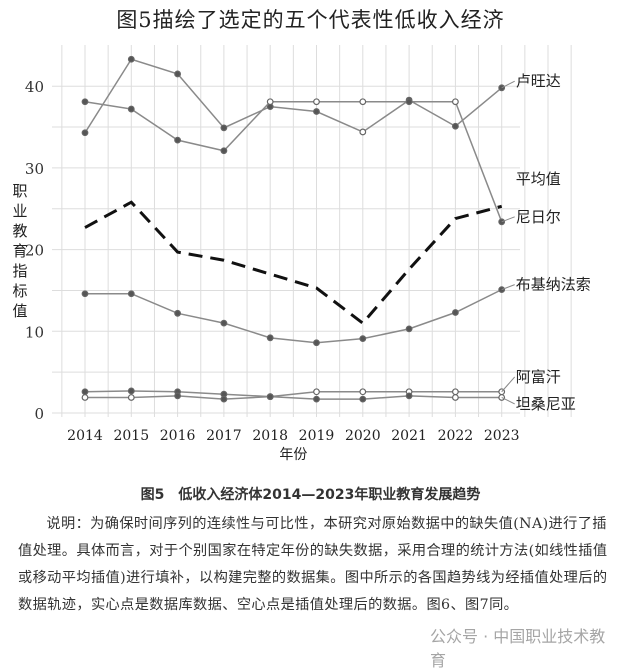 This screenshot has height=671, width=621. What do you see at coordinates (224, 436) in the screenshot?
I see `x-tick-label: 2017` at bounding box center [224, 436].